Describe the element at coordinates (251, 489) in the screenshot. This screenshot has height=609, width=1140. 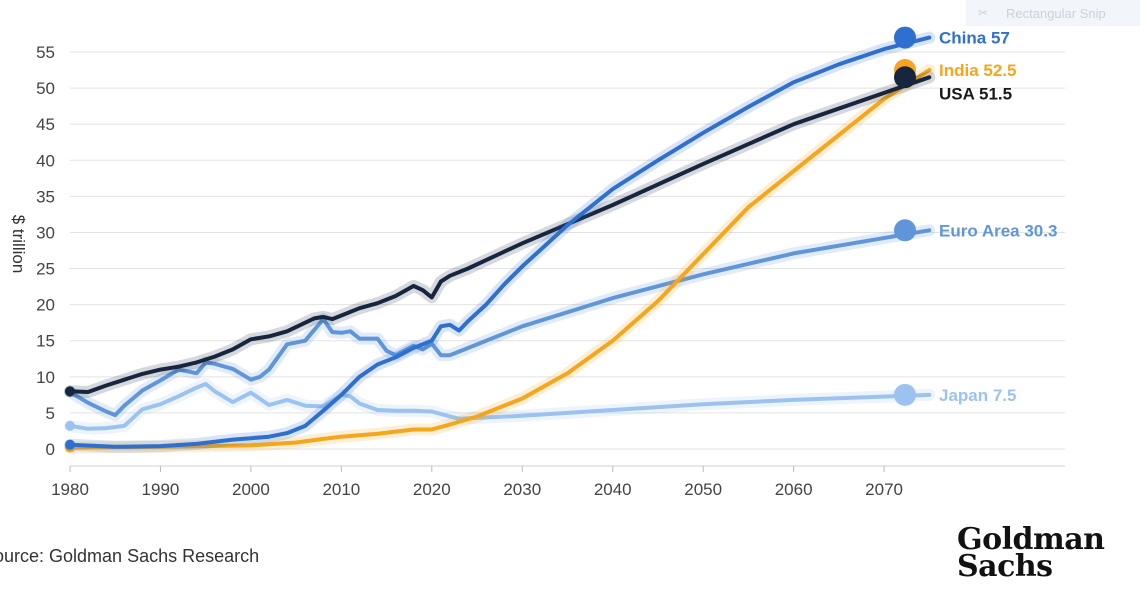
I see `x-tick-label: 2000` at that location.